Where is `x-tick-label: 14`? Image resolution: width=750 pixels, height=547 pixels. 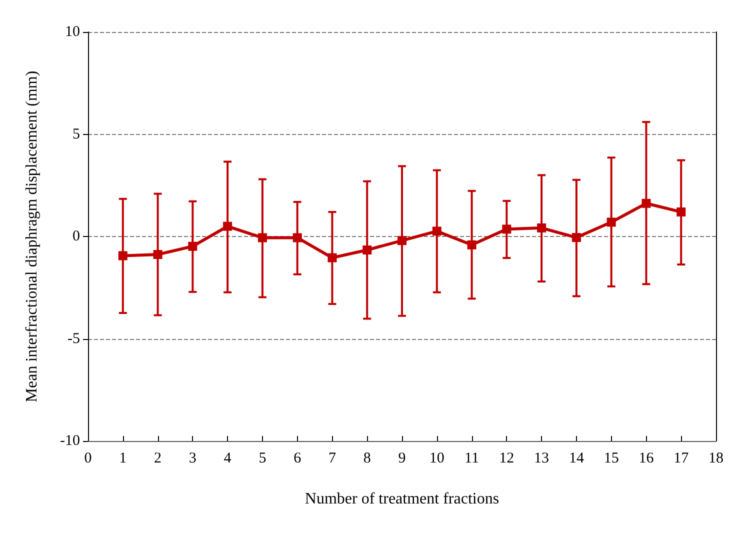 x-tick-label: 14 is located at coordinates (576, 458).